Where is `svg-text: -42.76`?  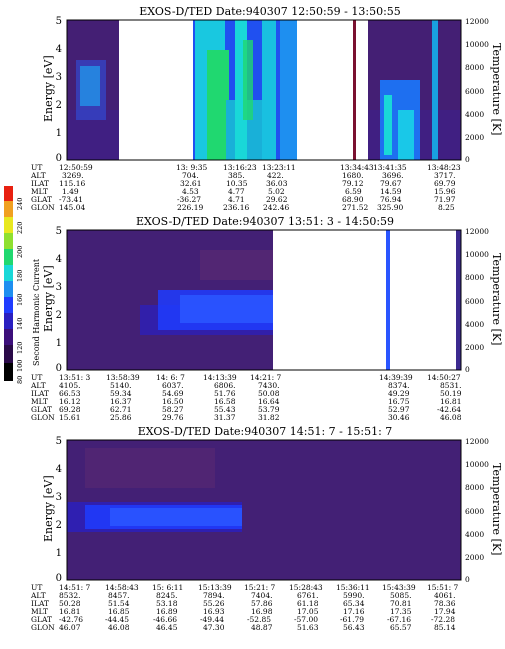 svg-text: -42.76 is located at coordinates (71, 619).